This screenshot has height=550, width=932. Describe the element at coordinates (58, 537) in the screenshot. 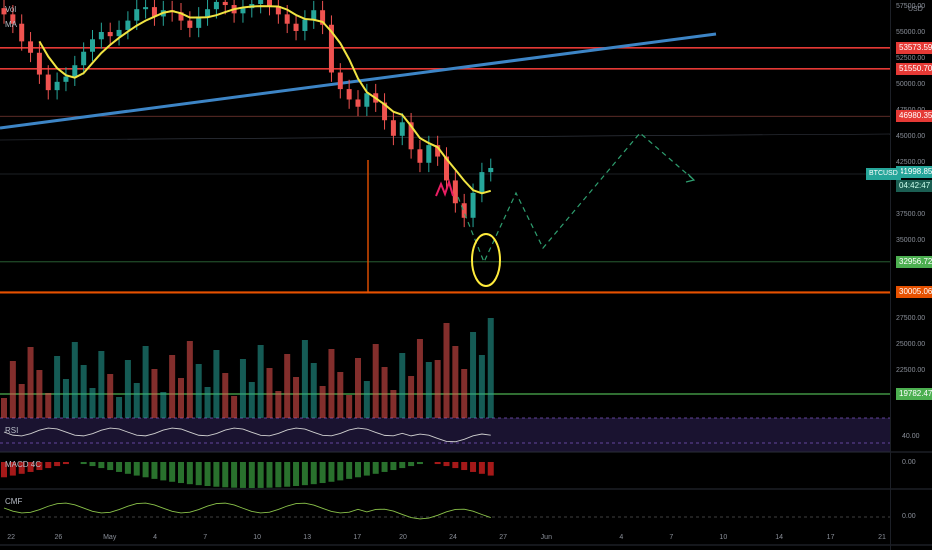

I see `date-tick-label: 26` at that location.